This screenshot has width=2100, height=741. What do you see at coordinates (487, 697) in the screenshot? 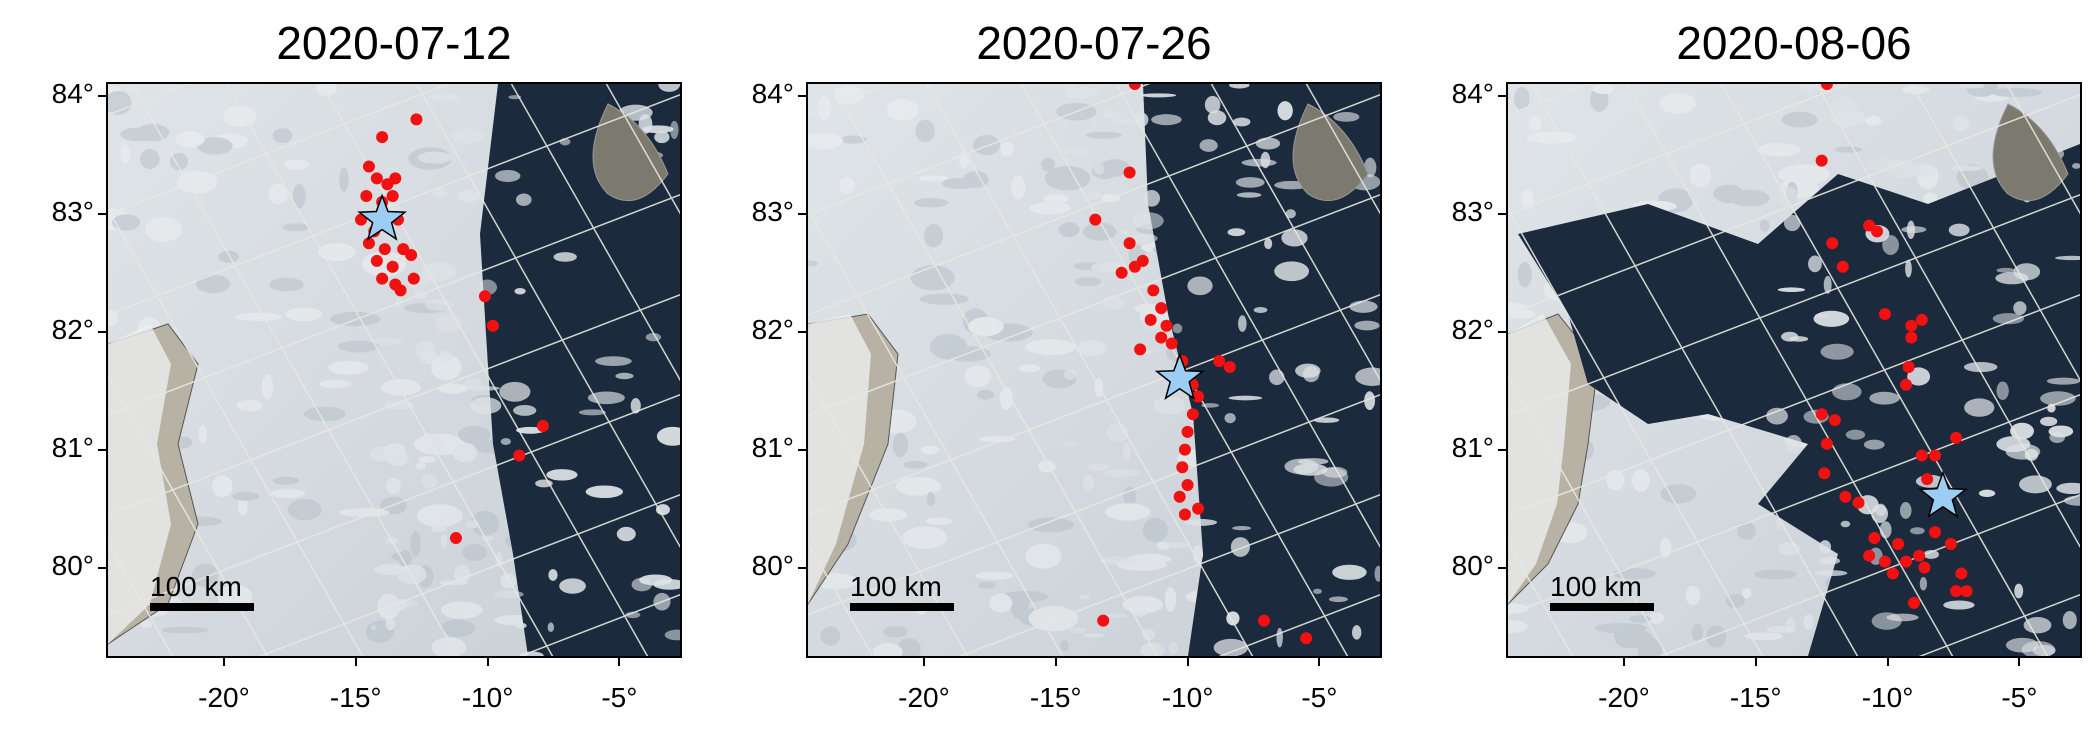
I see `lon-tick-label: -10°` at bounding box center [487, 697].